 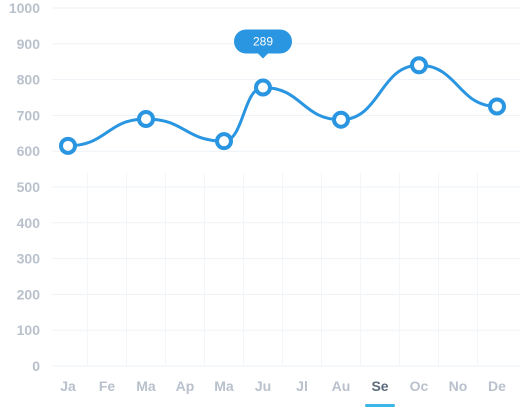 I want to click on x-tick-label: No, so click(x=458, y=386).